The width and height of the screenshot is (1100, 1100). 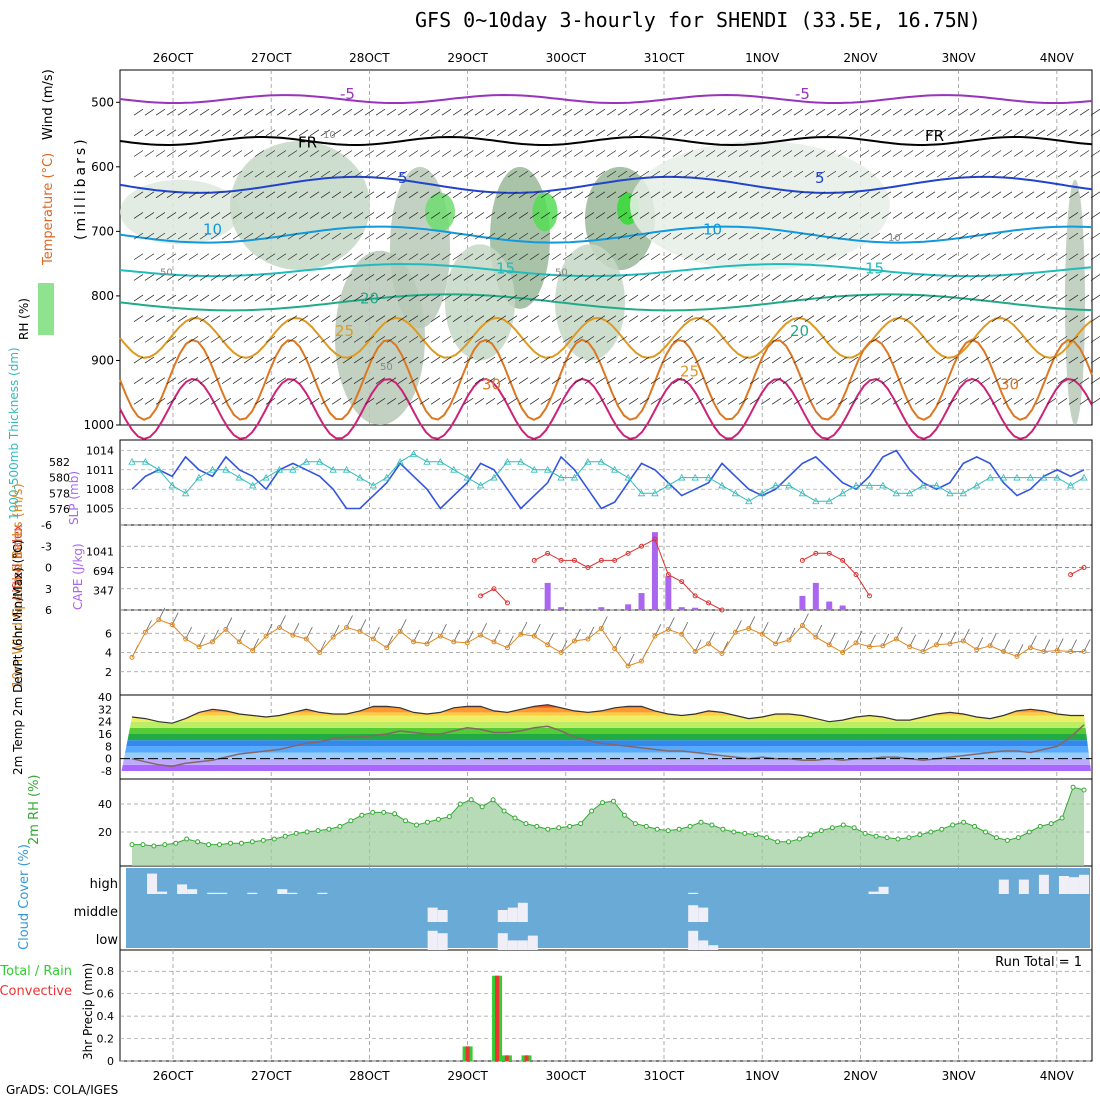 I want to click on temp-tick-label: -8, so click(x=106, y=771).